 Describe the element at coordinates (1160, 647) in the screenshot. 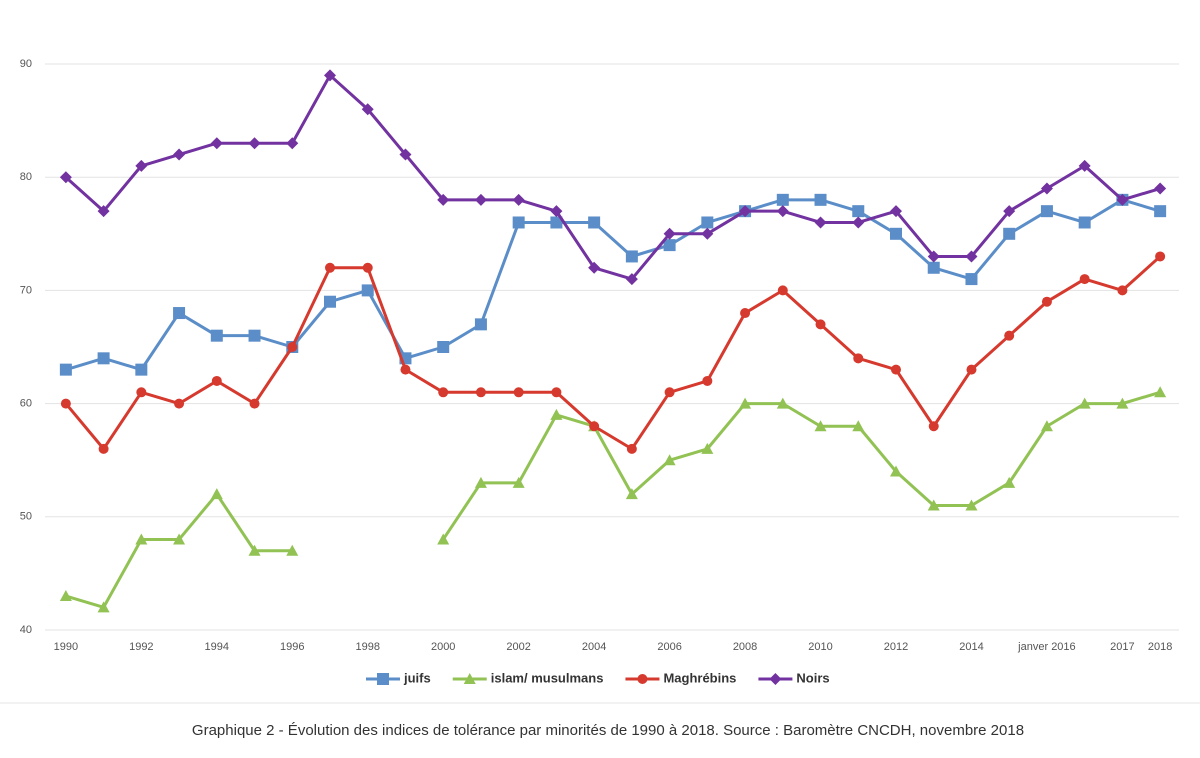

I see `x-tick-label: 2018` at that location.